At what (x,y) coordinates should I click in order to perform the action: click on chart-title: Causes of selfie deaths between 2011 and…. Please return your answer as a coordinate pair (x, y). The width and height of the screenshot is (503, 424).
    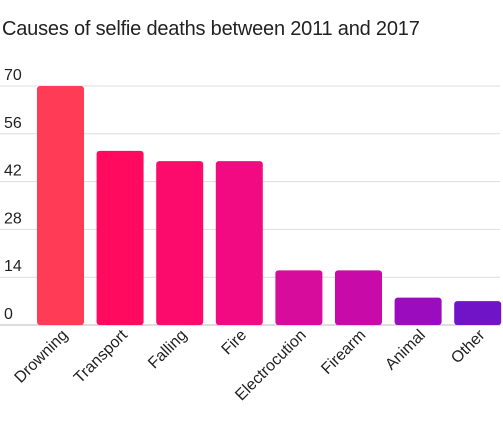
    Looking at the image, I should click on (211, 29).